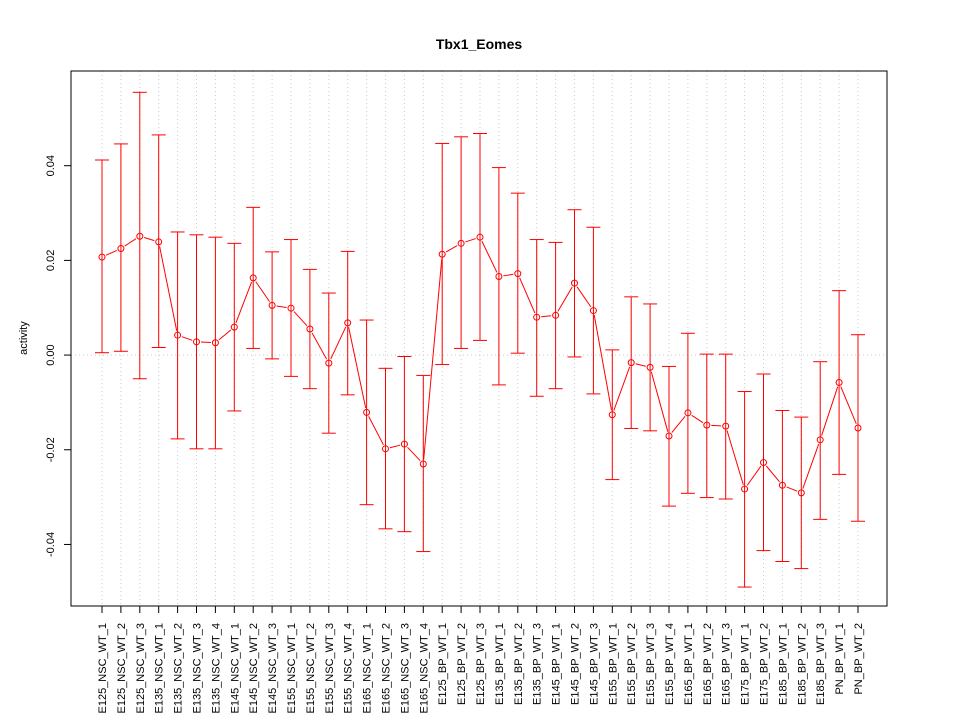  What do you see at coordinates (273, 668) in the screenshot?
I see `x-tick-label: E145_NSC_WT_3` at bounding box center [273, 668].